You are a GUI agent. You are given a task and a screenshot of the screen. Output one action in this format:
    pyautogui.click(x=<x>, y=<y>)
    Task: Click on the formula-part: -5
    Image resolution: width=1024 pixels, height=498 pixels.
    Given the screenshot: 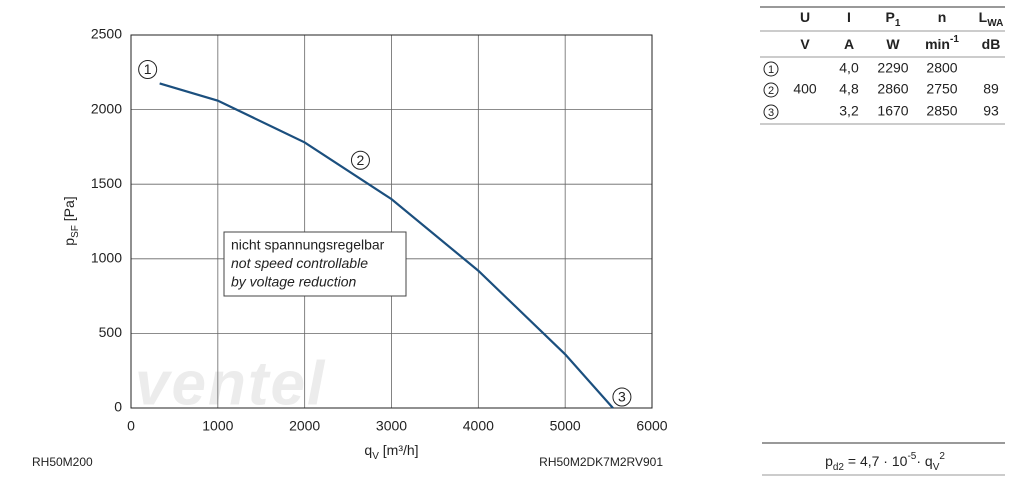 What is the action you would take?
    pyautogui.click(x=911, y=456)
    